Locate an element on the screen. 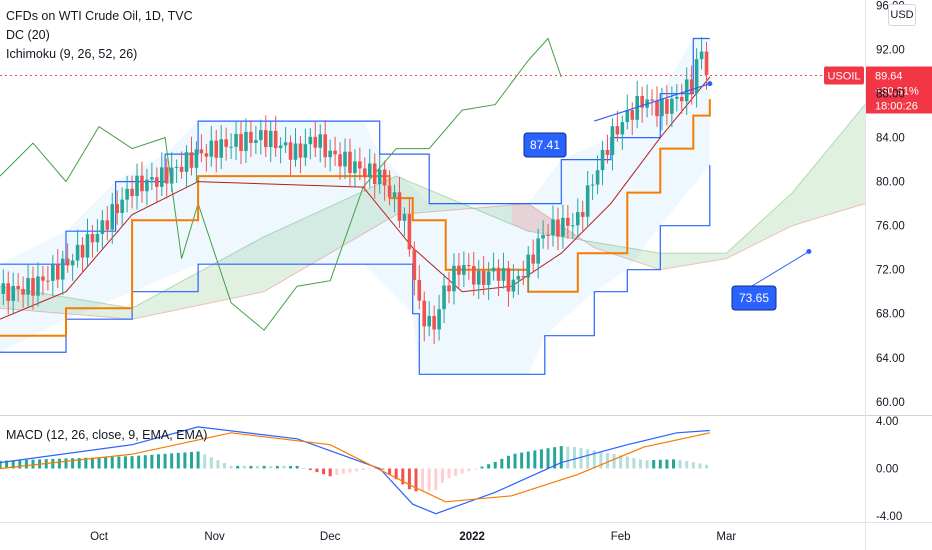  macd-pane is located at coordinates (355, 470).